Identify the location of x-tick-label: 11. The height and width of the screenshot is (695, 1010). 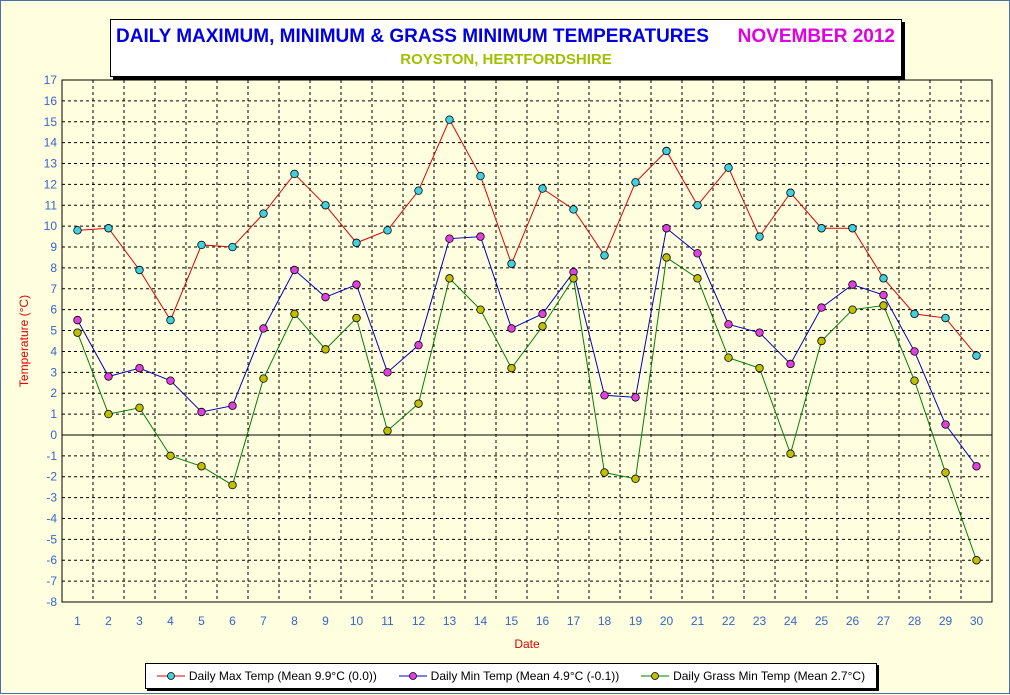
(387, 621).